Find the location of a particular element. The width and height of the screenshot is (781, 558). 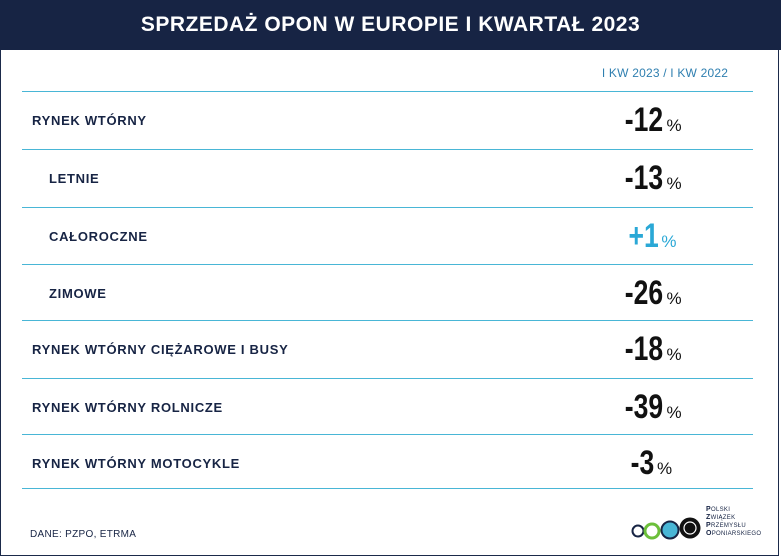

row-value: +1 % is located at coordinates (648, 236).